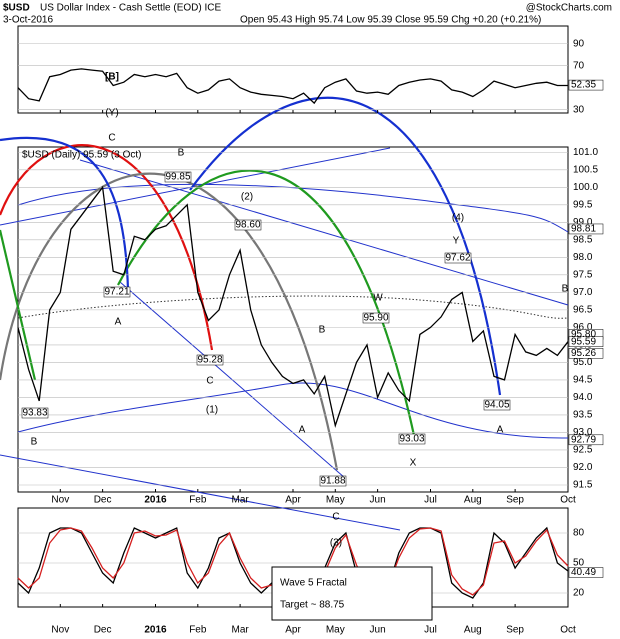 Image resolution: width=620 pixels, height=639 pixels. I want to click on symbol: $USD, so click(16, 8).